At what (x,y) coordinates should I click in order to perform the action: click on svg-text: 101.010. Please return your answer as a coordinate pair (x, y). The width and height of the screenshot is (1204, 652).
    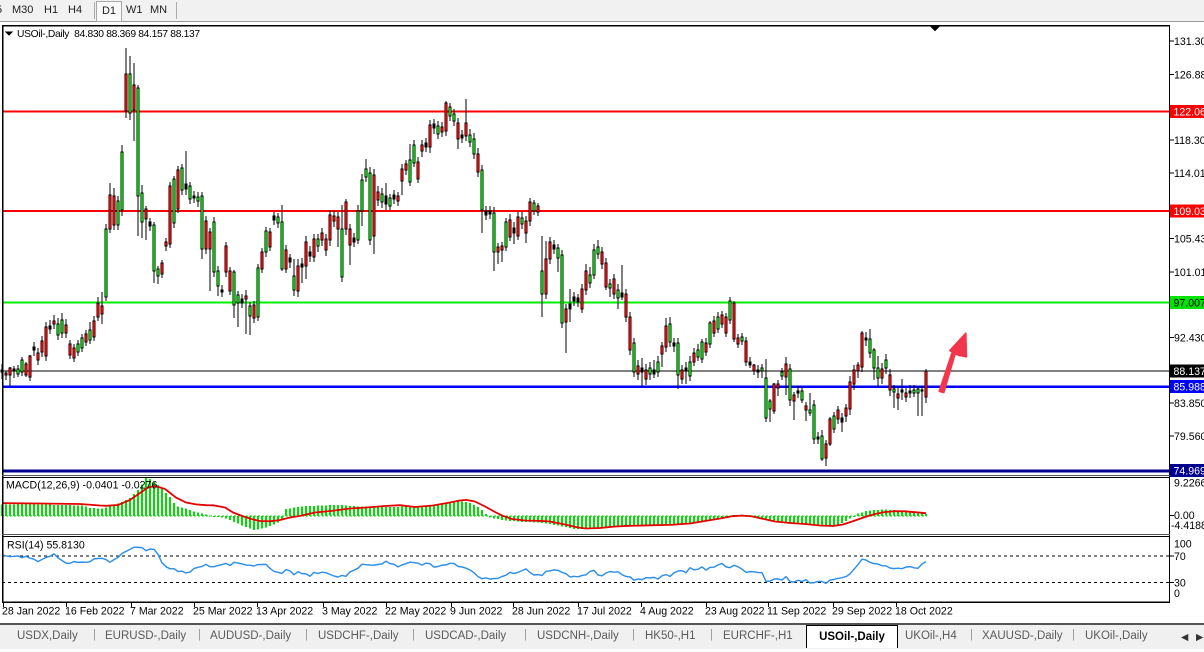
    Looking at the image, I should click on (1189, 273).